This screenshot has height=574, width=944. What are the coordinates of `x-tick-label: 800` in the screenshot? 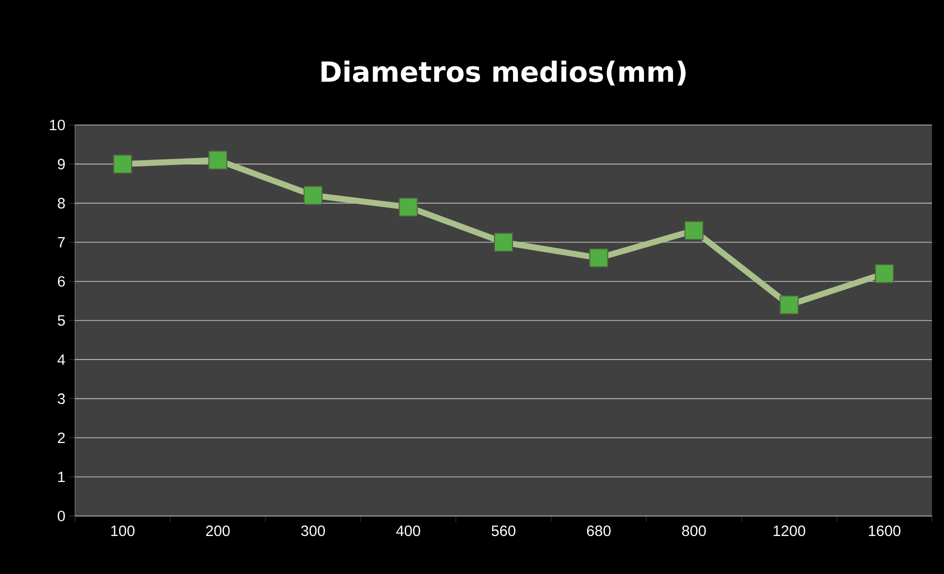 It's located at (694, 531).